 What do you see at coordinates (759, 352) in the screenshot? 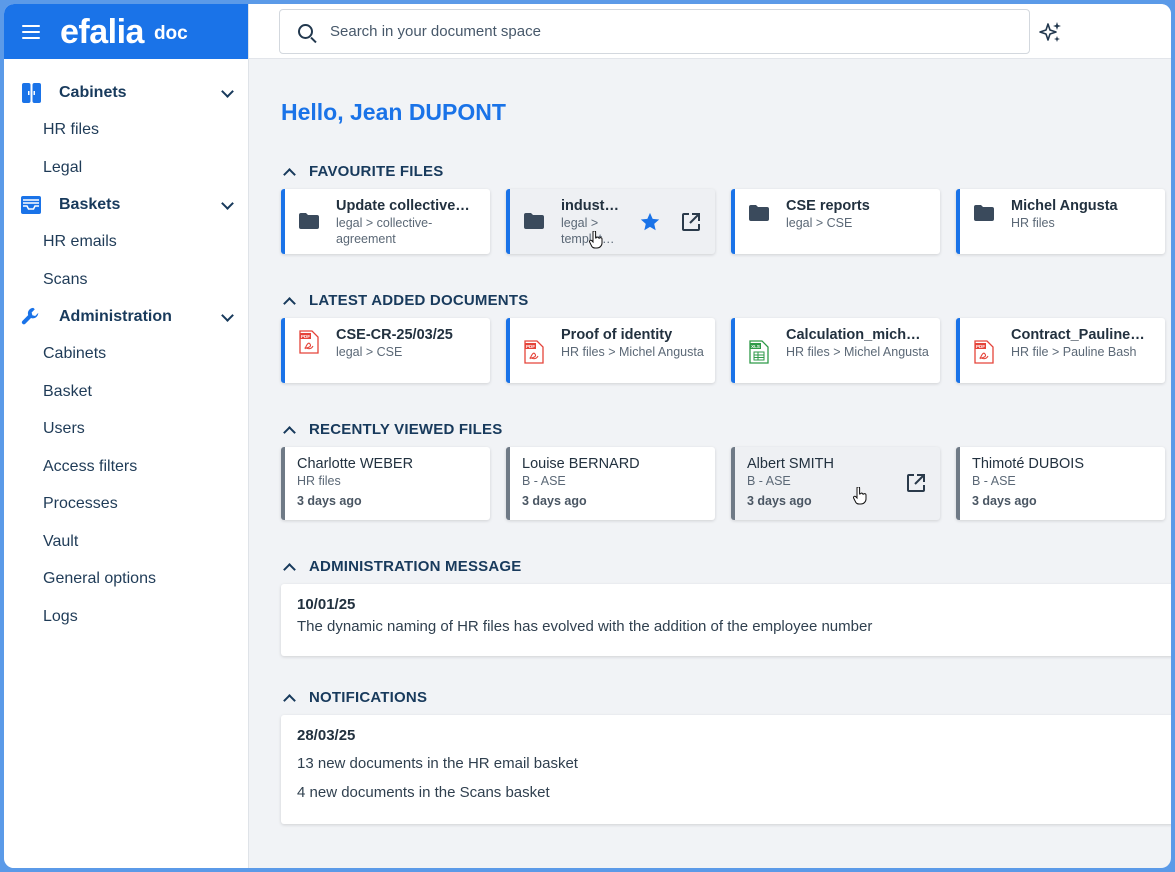
I see `xls-file-icon: XLS` at bounding box center [759, 352].